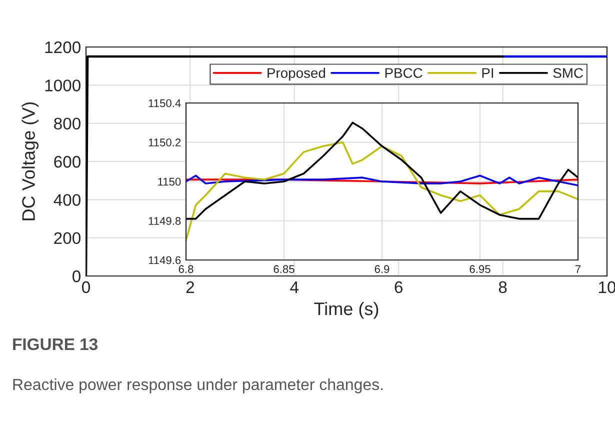 The height and width of the screenshot is (428, 615). Describe the element at coordinates (55, 344) in the screenshot. I see `caption: FIGURE 13` at that location.